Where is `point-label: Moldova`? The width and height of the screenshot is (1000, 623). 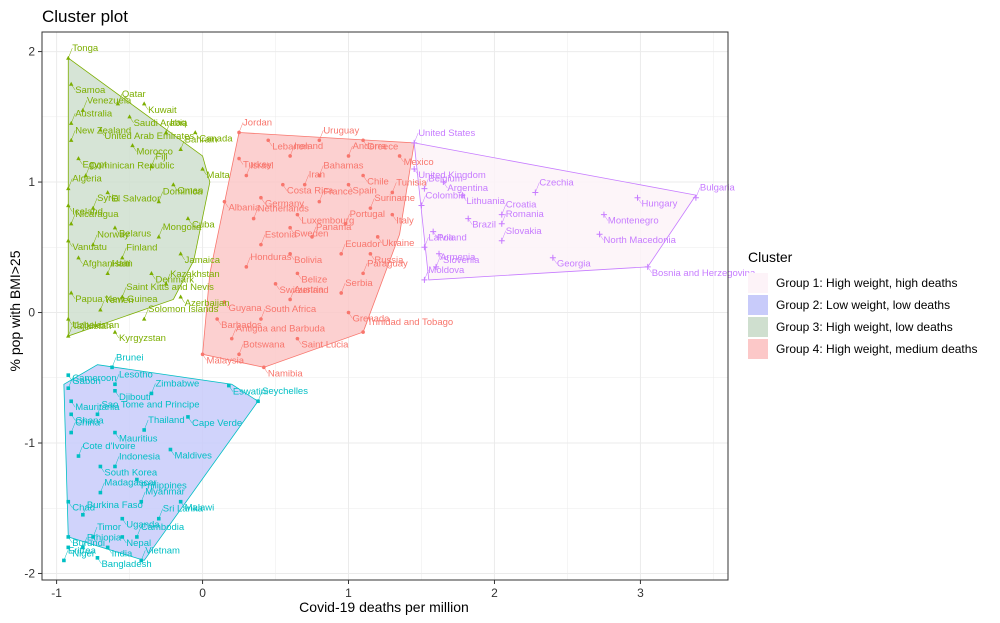
point-label: Moldova is located at coordinates (446, 270).